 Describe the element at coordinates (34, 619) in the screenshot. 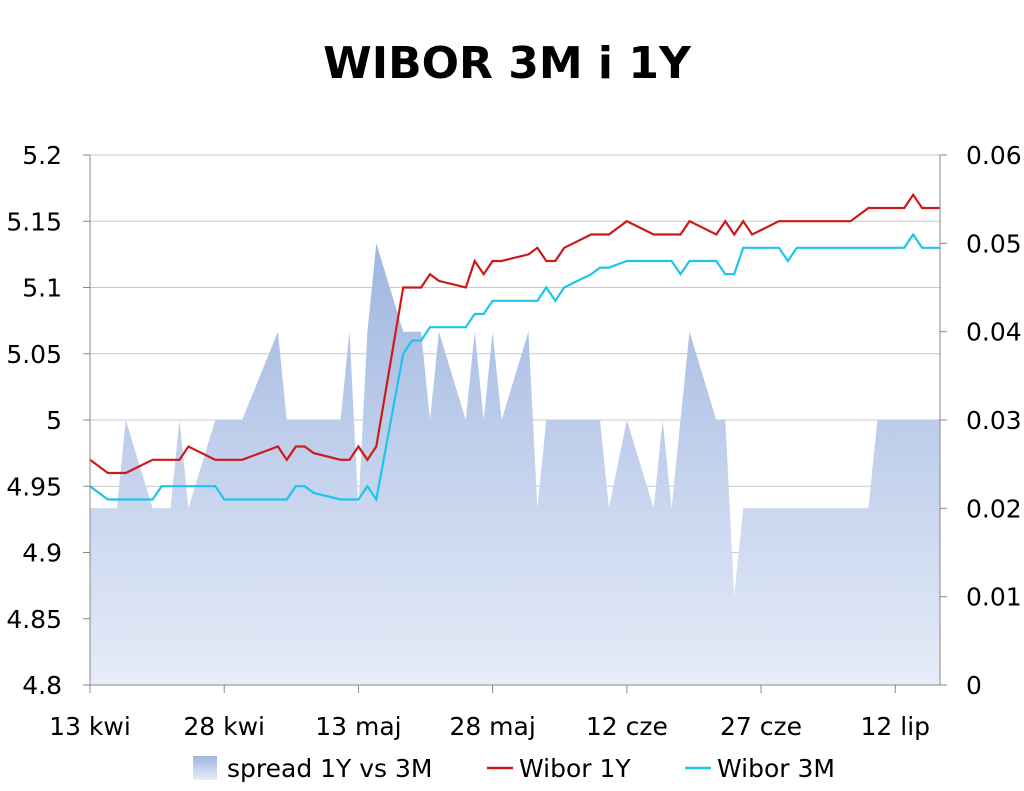

I see `y-left-tick-label: 4.85` at that location.